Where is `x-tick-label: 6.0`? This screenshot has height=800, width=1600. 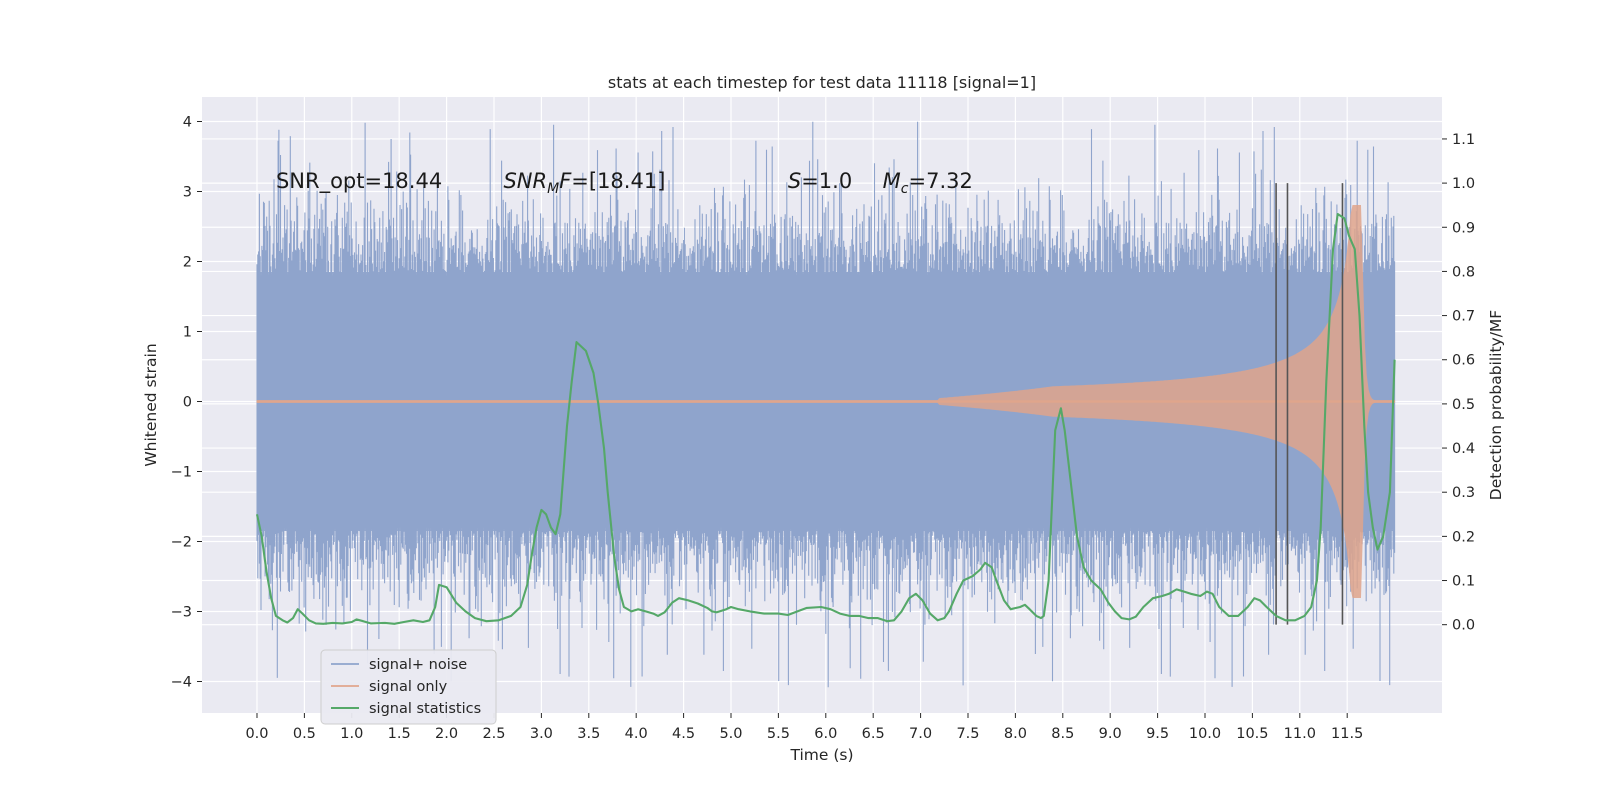
x-tick-label: 6.0 is located at coordinates (825, 734).